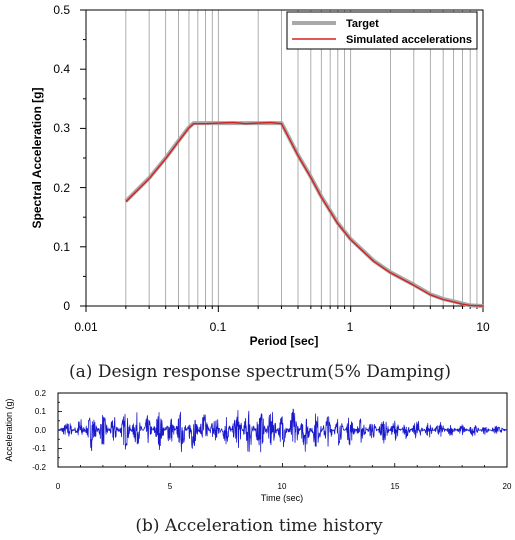 The image size is (515, 540). Describe the element at coordinates (66, 306) in the screenshot. I see `spectrum-y-tick-label: 0` at that location.